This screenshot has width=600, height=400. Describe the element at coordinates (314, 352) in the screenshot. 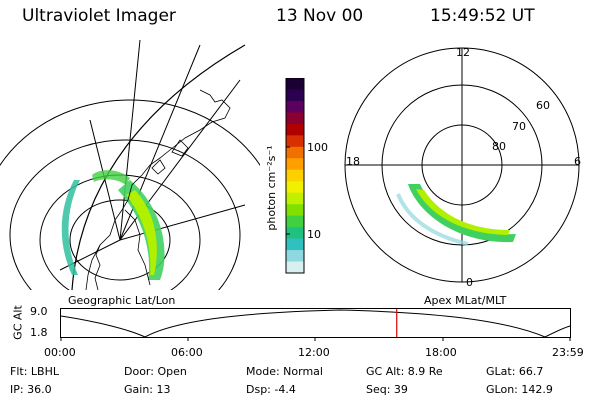

I see `timeline-xtick-1200: 12:00` at that location.